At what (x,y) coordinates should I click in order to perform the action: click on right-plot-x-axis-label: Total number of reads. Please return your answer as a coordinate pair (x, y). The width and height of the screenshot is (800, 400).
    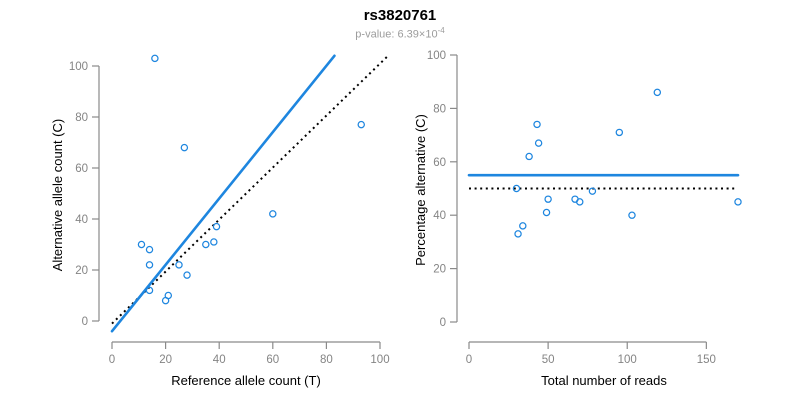
    Looking at the image, I should click on (604, 380).